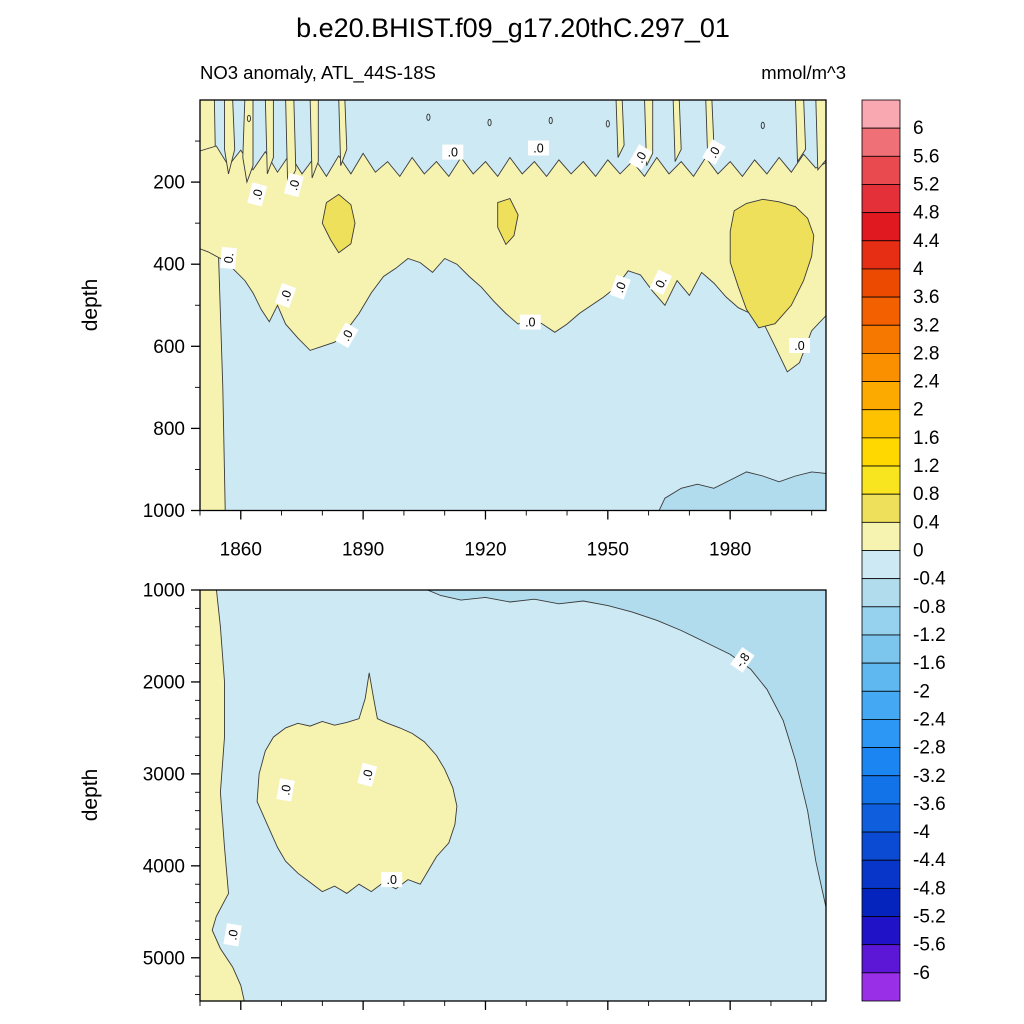 This screenshot has height=1024, width=1024. I want to click on deep-negative-region, so click(626, 750).